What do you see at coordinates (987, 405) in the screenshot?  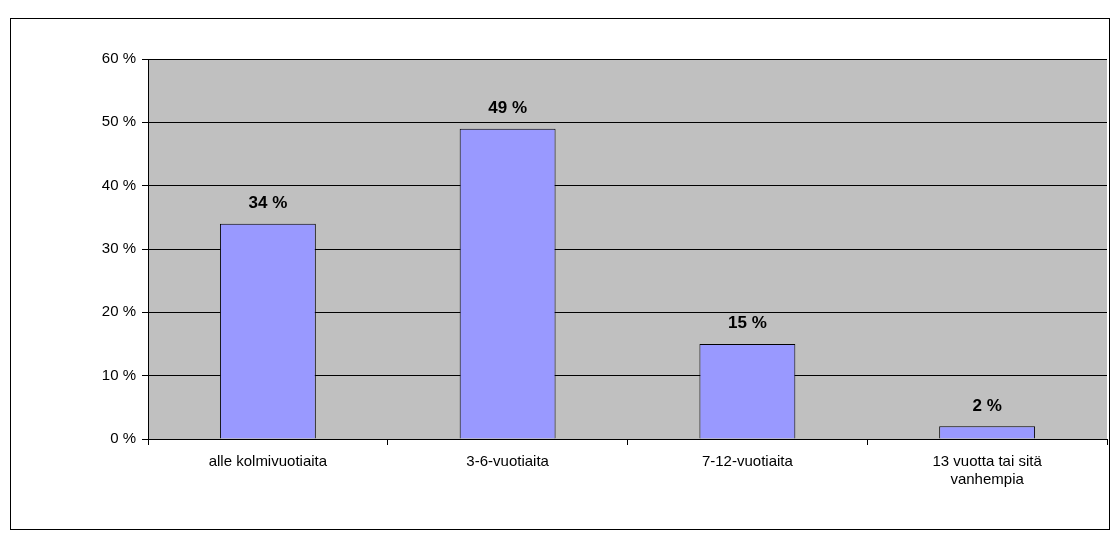 I see `data-label: 2 %` at bounding box center [987, 405].